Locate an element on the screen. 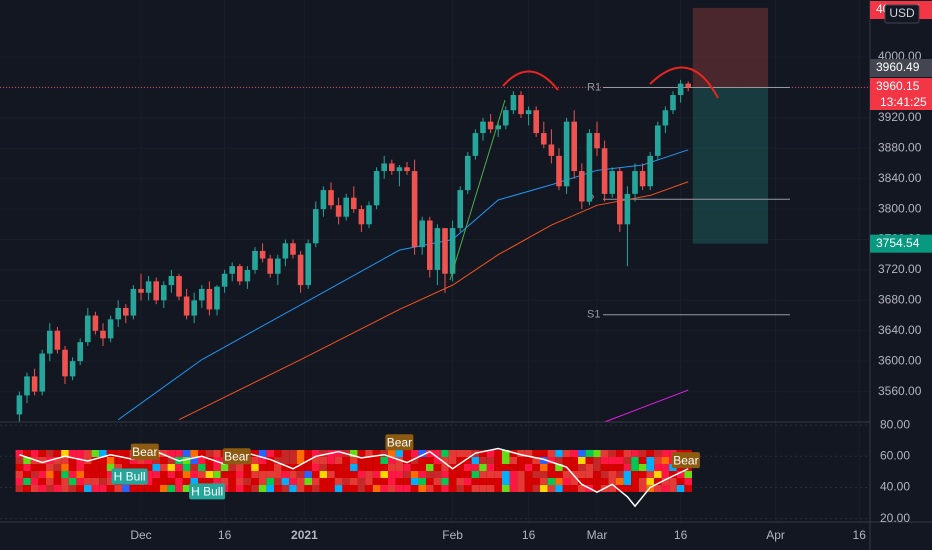 This screenshot has height=550, width=932. pivot-label: S1 is located at coordinates (593, 315).